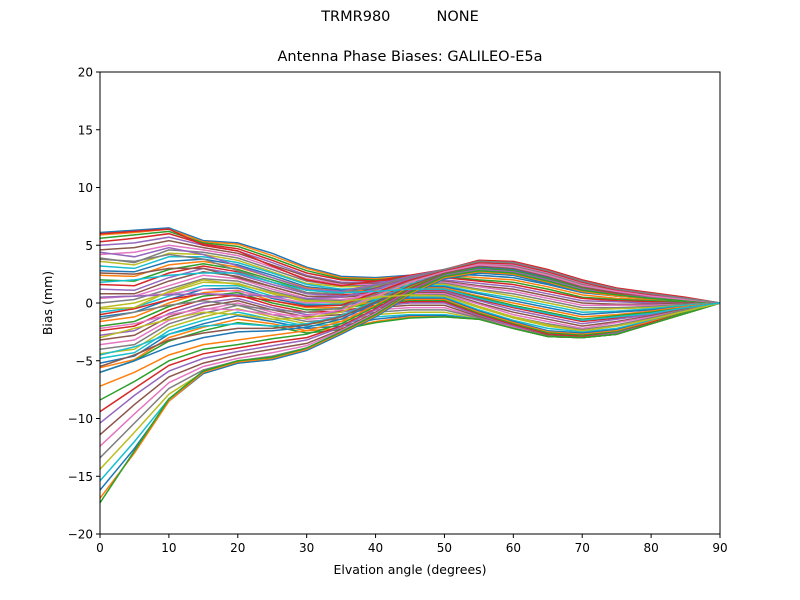  I want to click on y-tick-label: −10, so click(80, 419).